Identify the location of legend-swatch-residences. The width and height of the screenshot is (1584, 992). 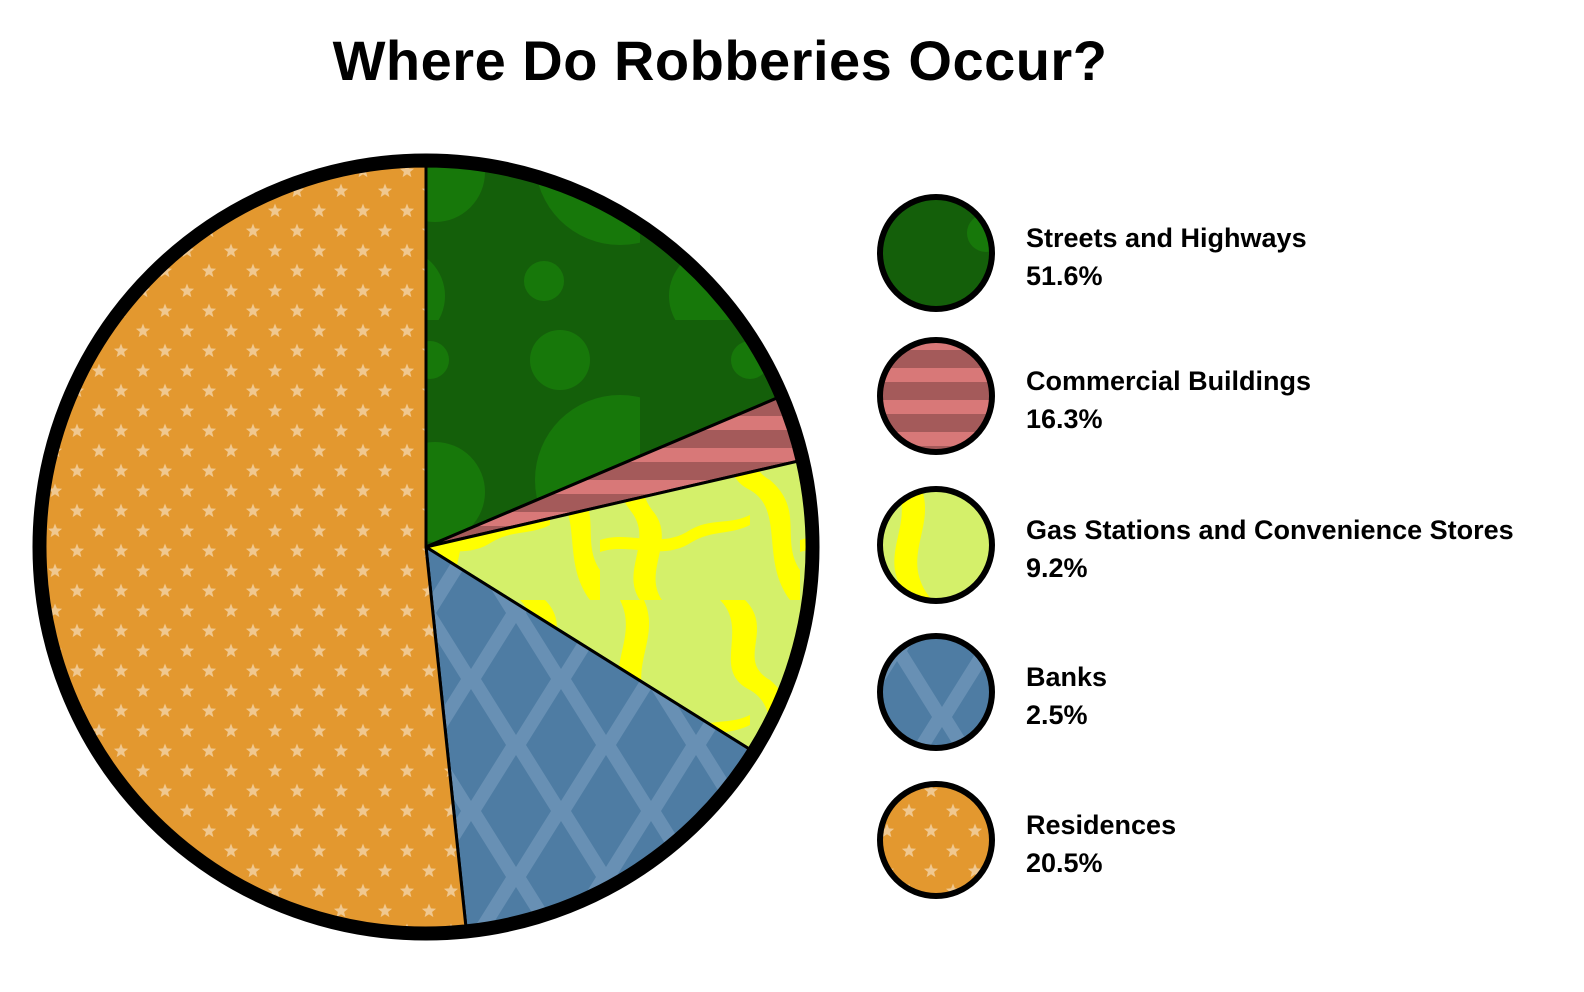
(936, 840).